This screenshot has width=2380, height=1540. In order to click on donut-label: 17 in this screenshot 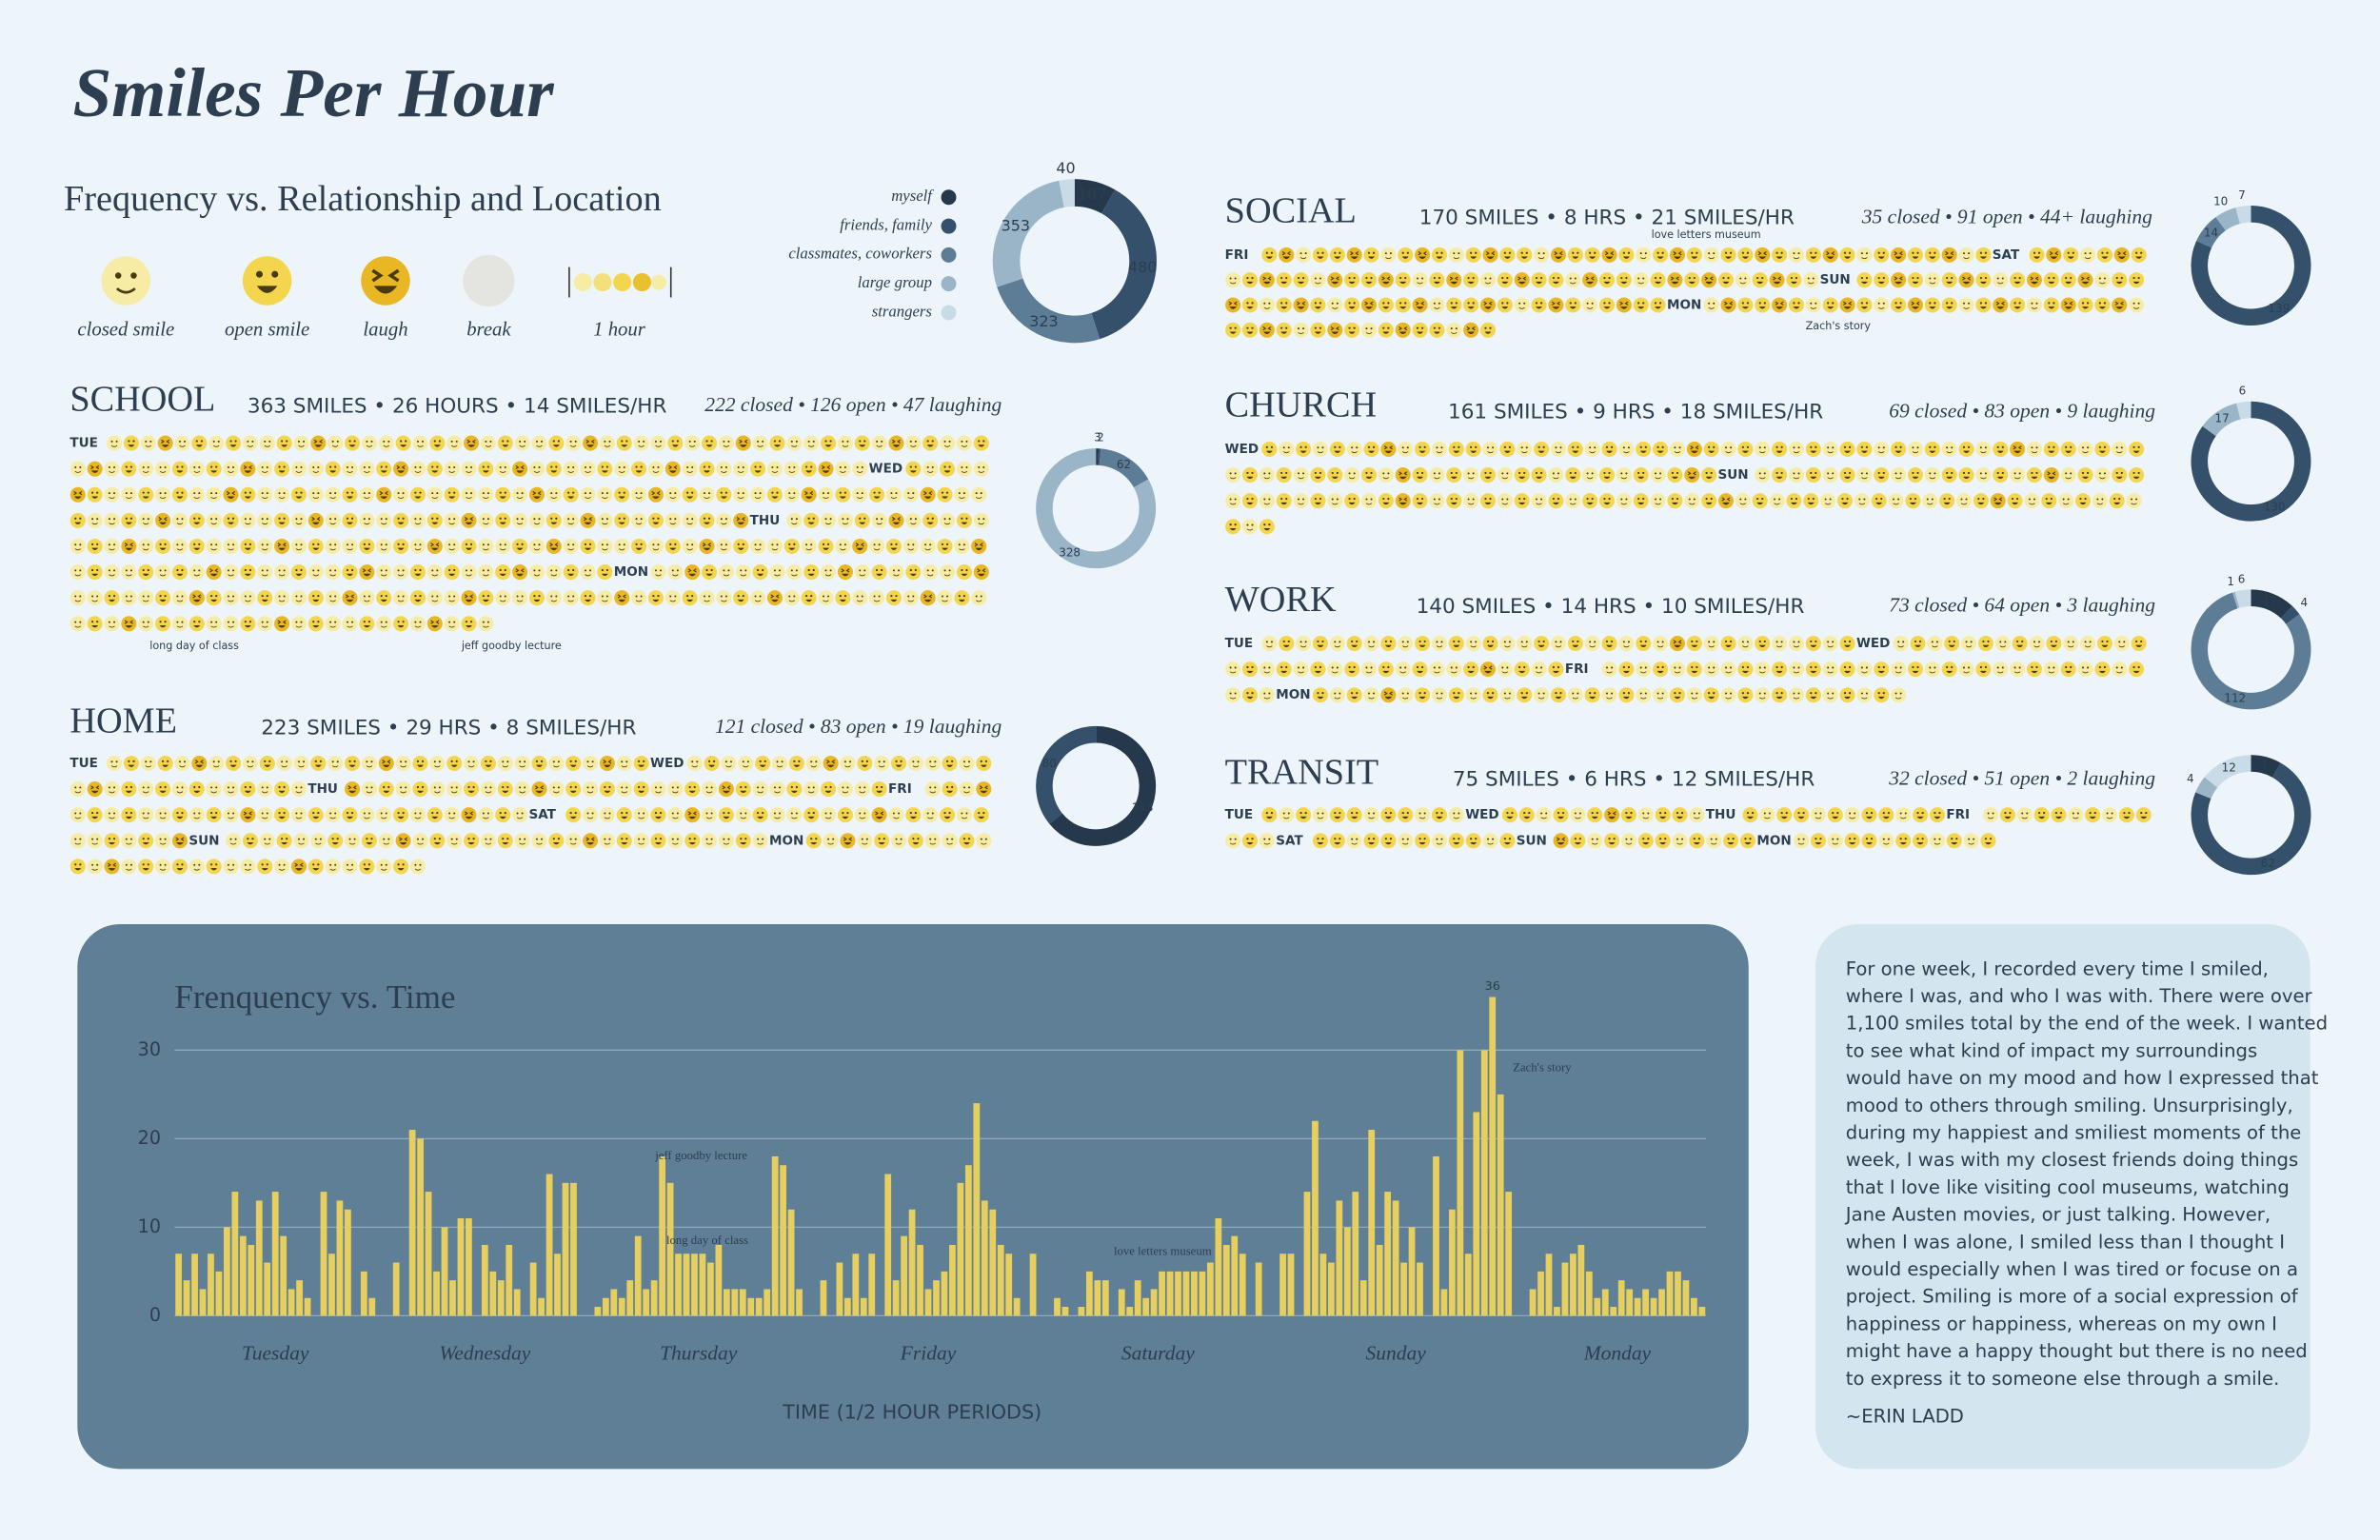, I will do `click(2221, 417)`.